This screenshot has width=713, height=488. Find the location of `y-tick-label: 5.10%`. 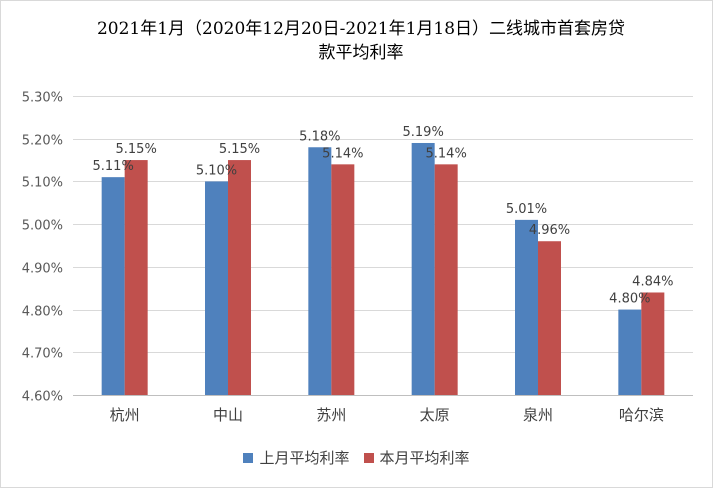

y-tick-label: 5.10% is located at coordinates (42, 183).